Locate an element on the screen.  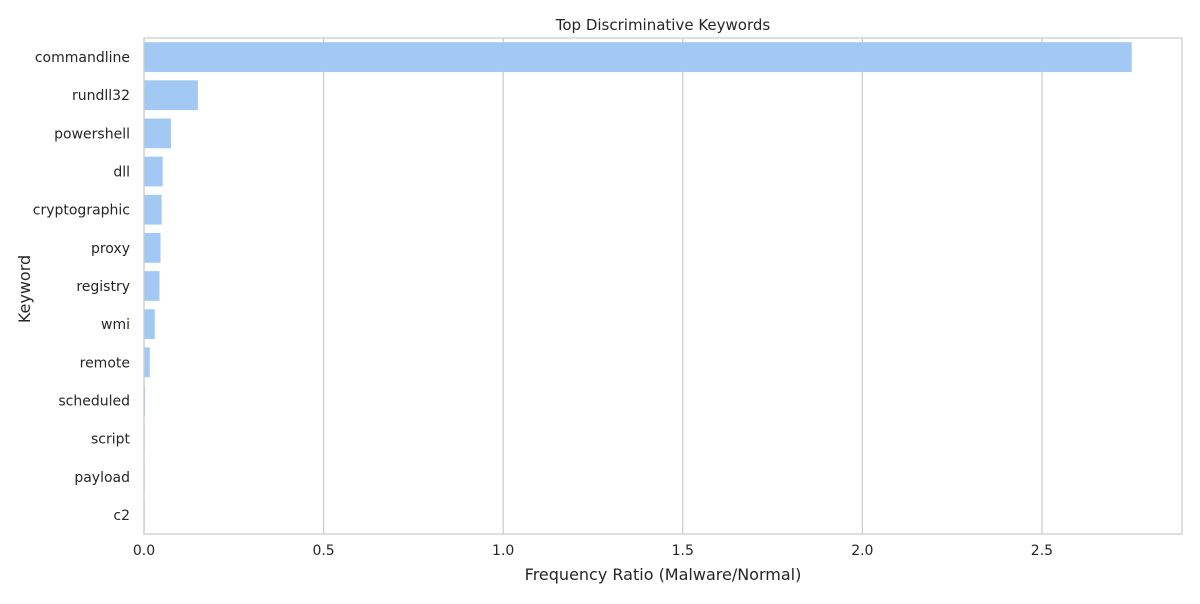
y-tick-label: cryptographic is located at coordinates (81, 211).